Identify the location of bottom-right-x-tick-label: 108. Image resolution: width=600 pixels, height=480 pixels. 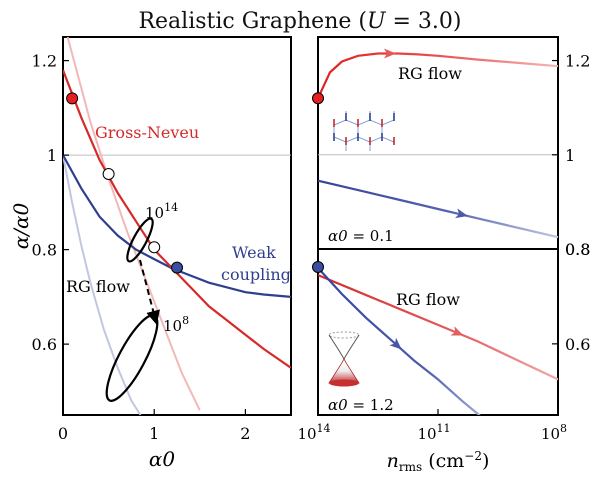
(554, 432).